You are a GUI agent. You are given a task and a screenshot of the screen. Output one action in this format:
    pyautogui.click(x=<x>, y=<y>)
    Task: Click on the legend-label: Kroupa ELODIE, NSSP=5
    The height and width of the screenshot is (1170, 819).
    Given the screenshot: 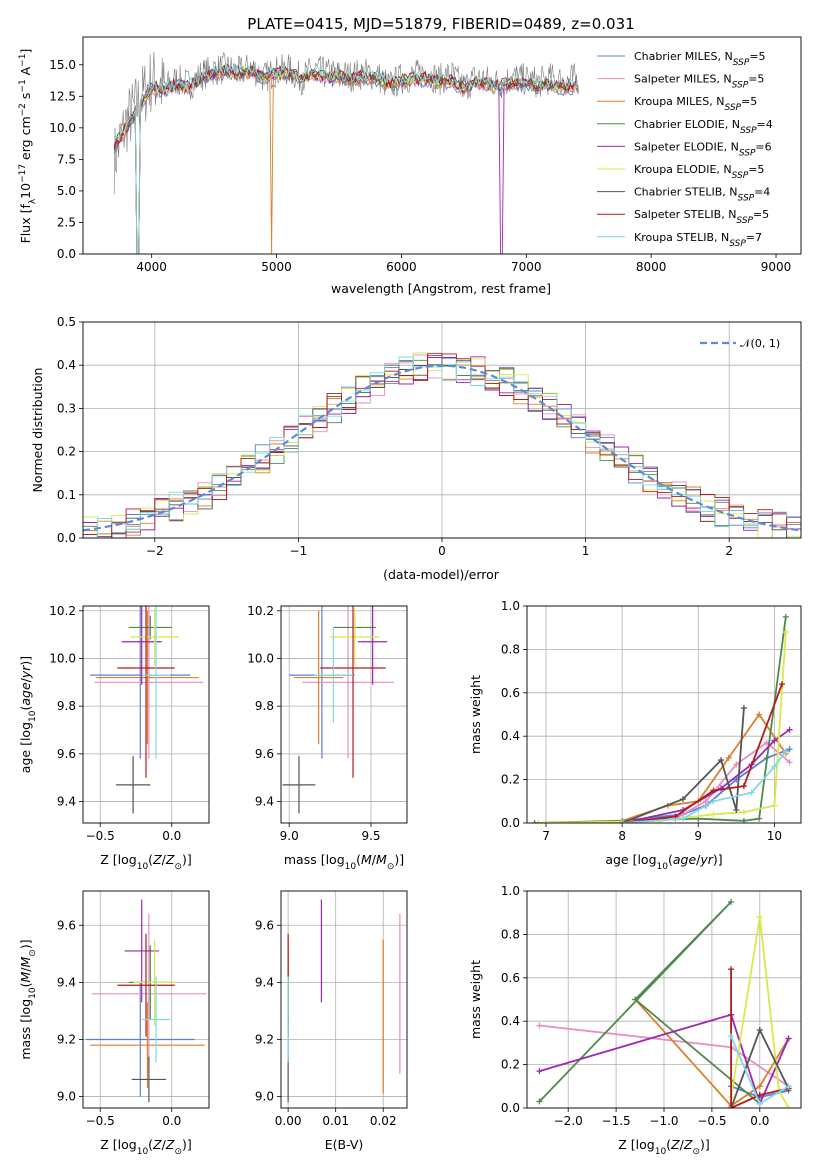 What is the action you would take?
    pyautogui.click(x=699, y=172)
    